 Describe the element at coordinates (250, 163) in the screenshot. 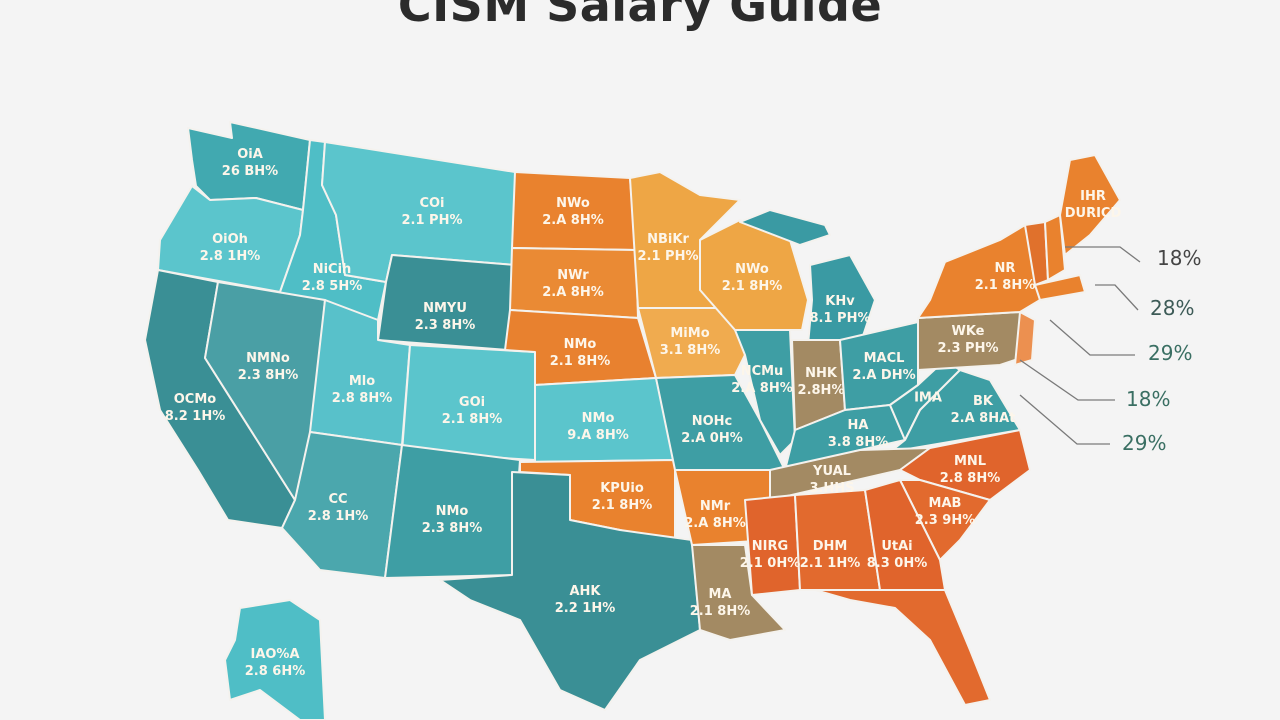

I see `state-label-wa: OiA 26 BH%` at that location.